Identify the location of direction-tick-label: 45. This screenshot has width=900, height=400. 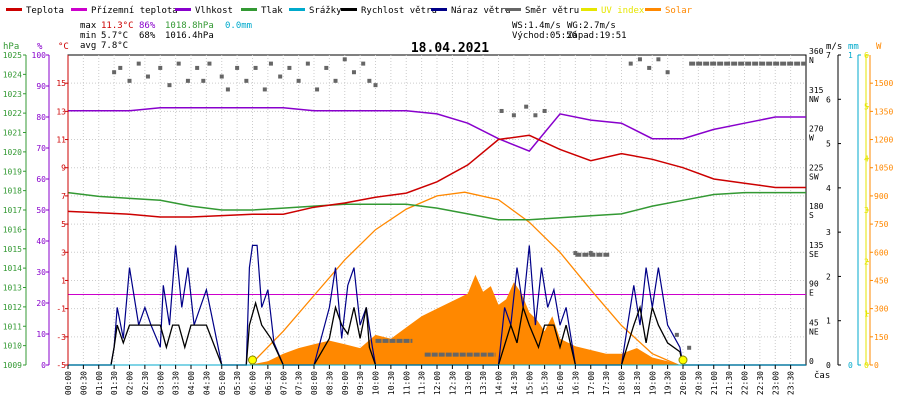
(814, 322).